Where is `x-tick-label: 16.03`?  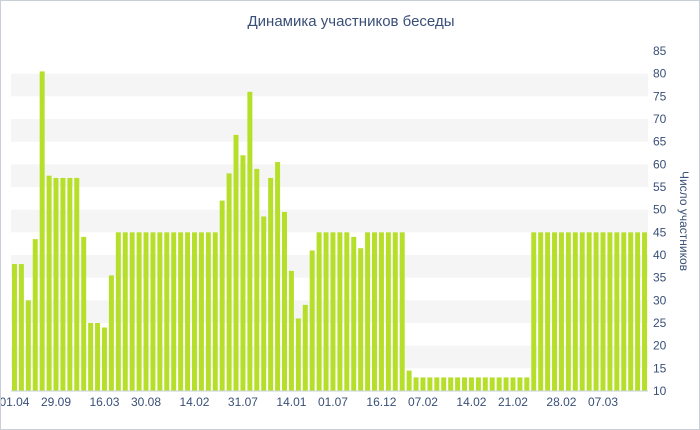 x-tick-label: 16.03 is located at coordinates (104, 402).